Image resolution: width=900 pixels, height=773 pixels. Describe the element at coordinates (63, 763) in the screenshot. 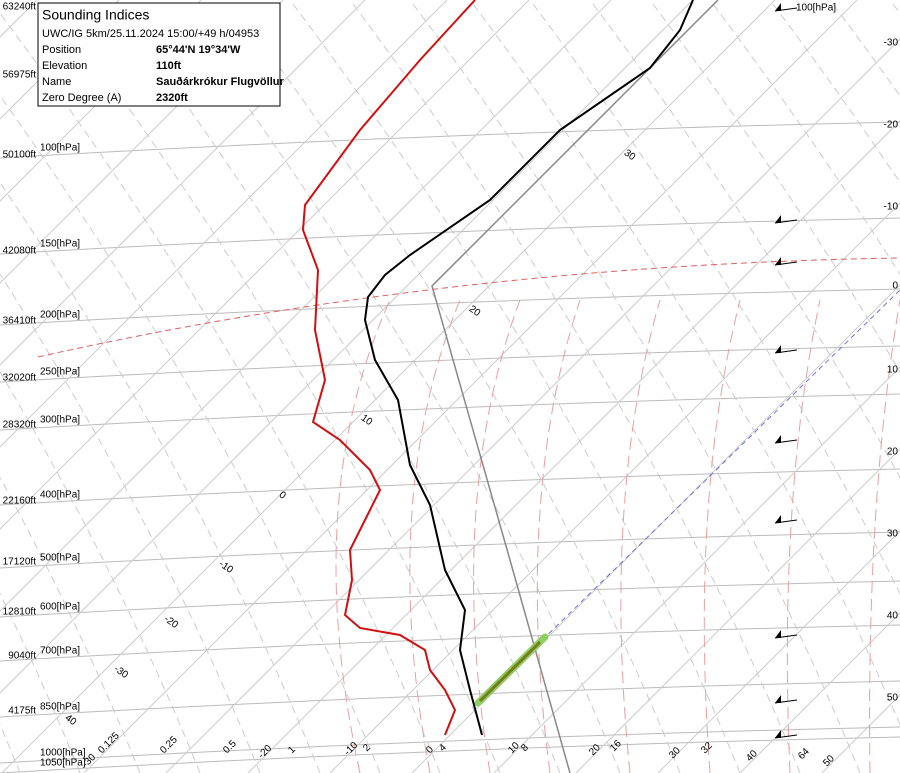

I see `pressure-label: 1050[hPa]` at that location.